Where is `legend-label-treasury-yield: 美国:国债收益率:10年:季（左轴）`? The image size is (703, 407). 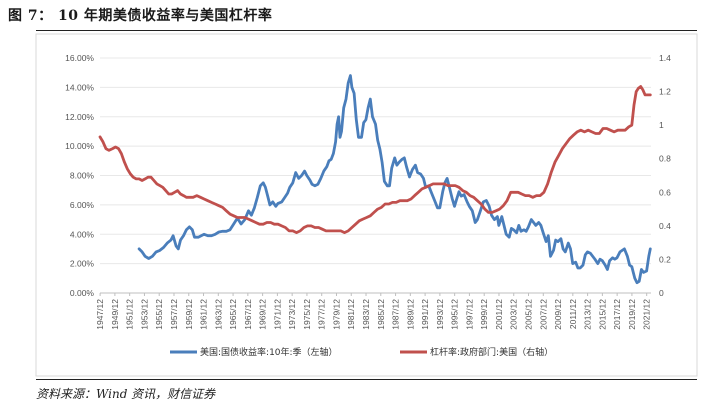 legend-label-treasury-yield: 美国:国债收益率:10年:季（左轴） is located at coordinates (269, 352).